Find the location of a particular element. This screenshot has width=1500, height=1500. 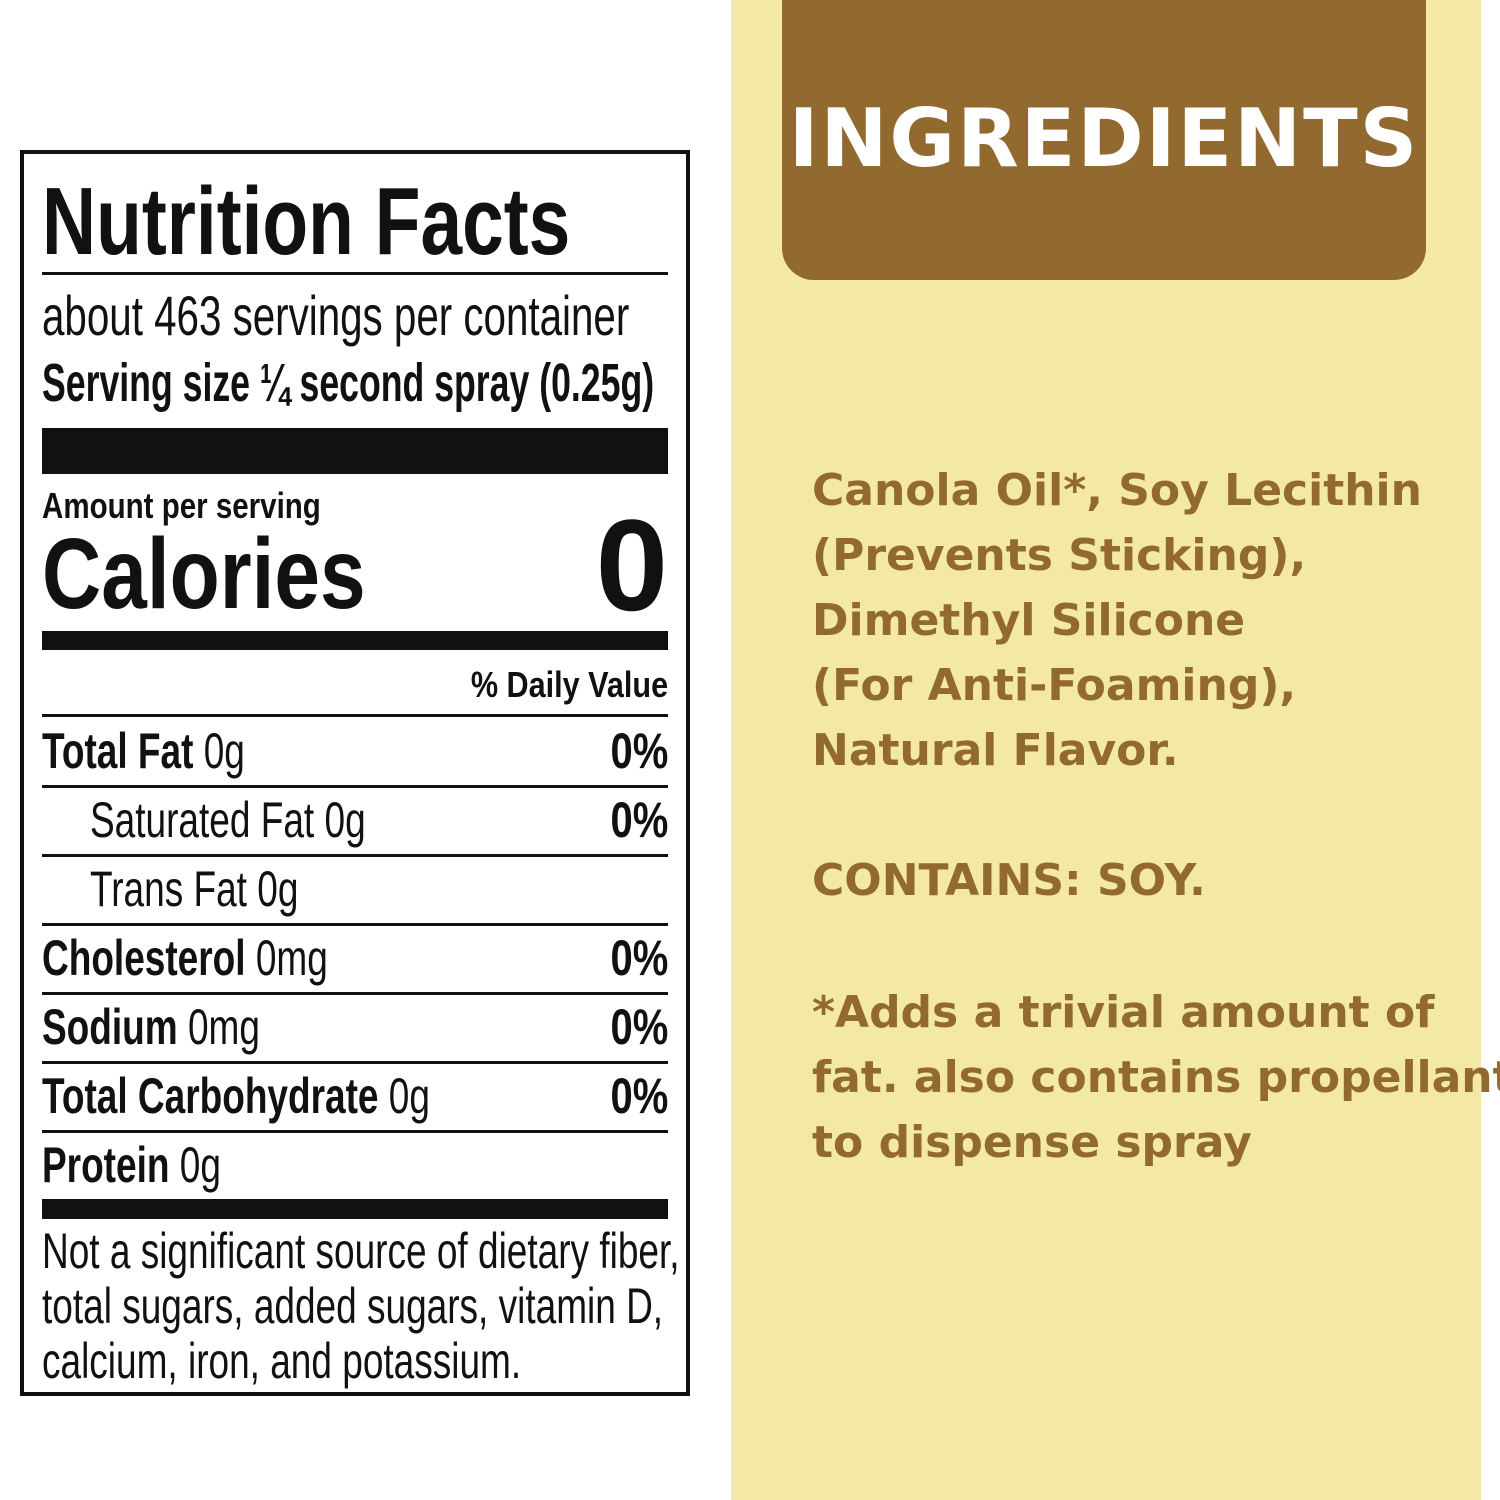

note-line: fat. also contains propellant is located at coordinates (1156, 1077).